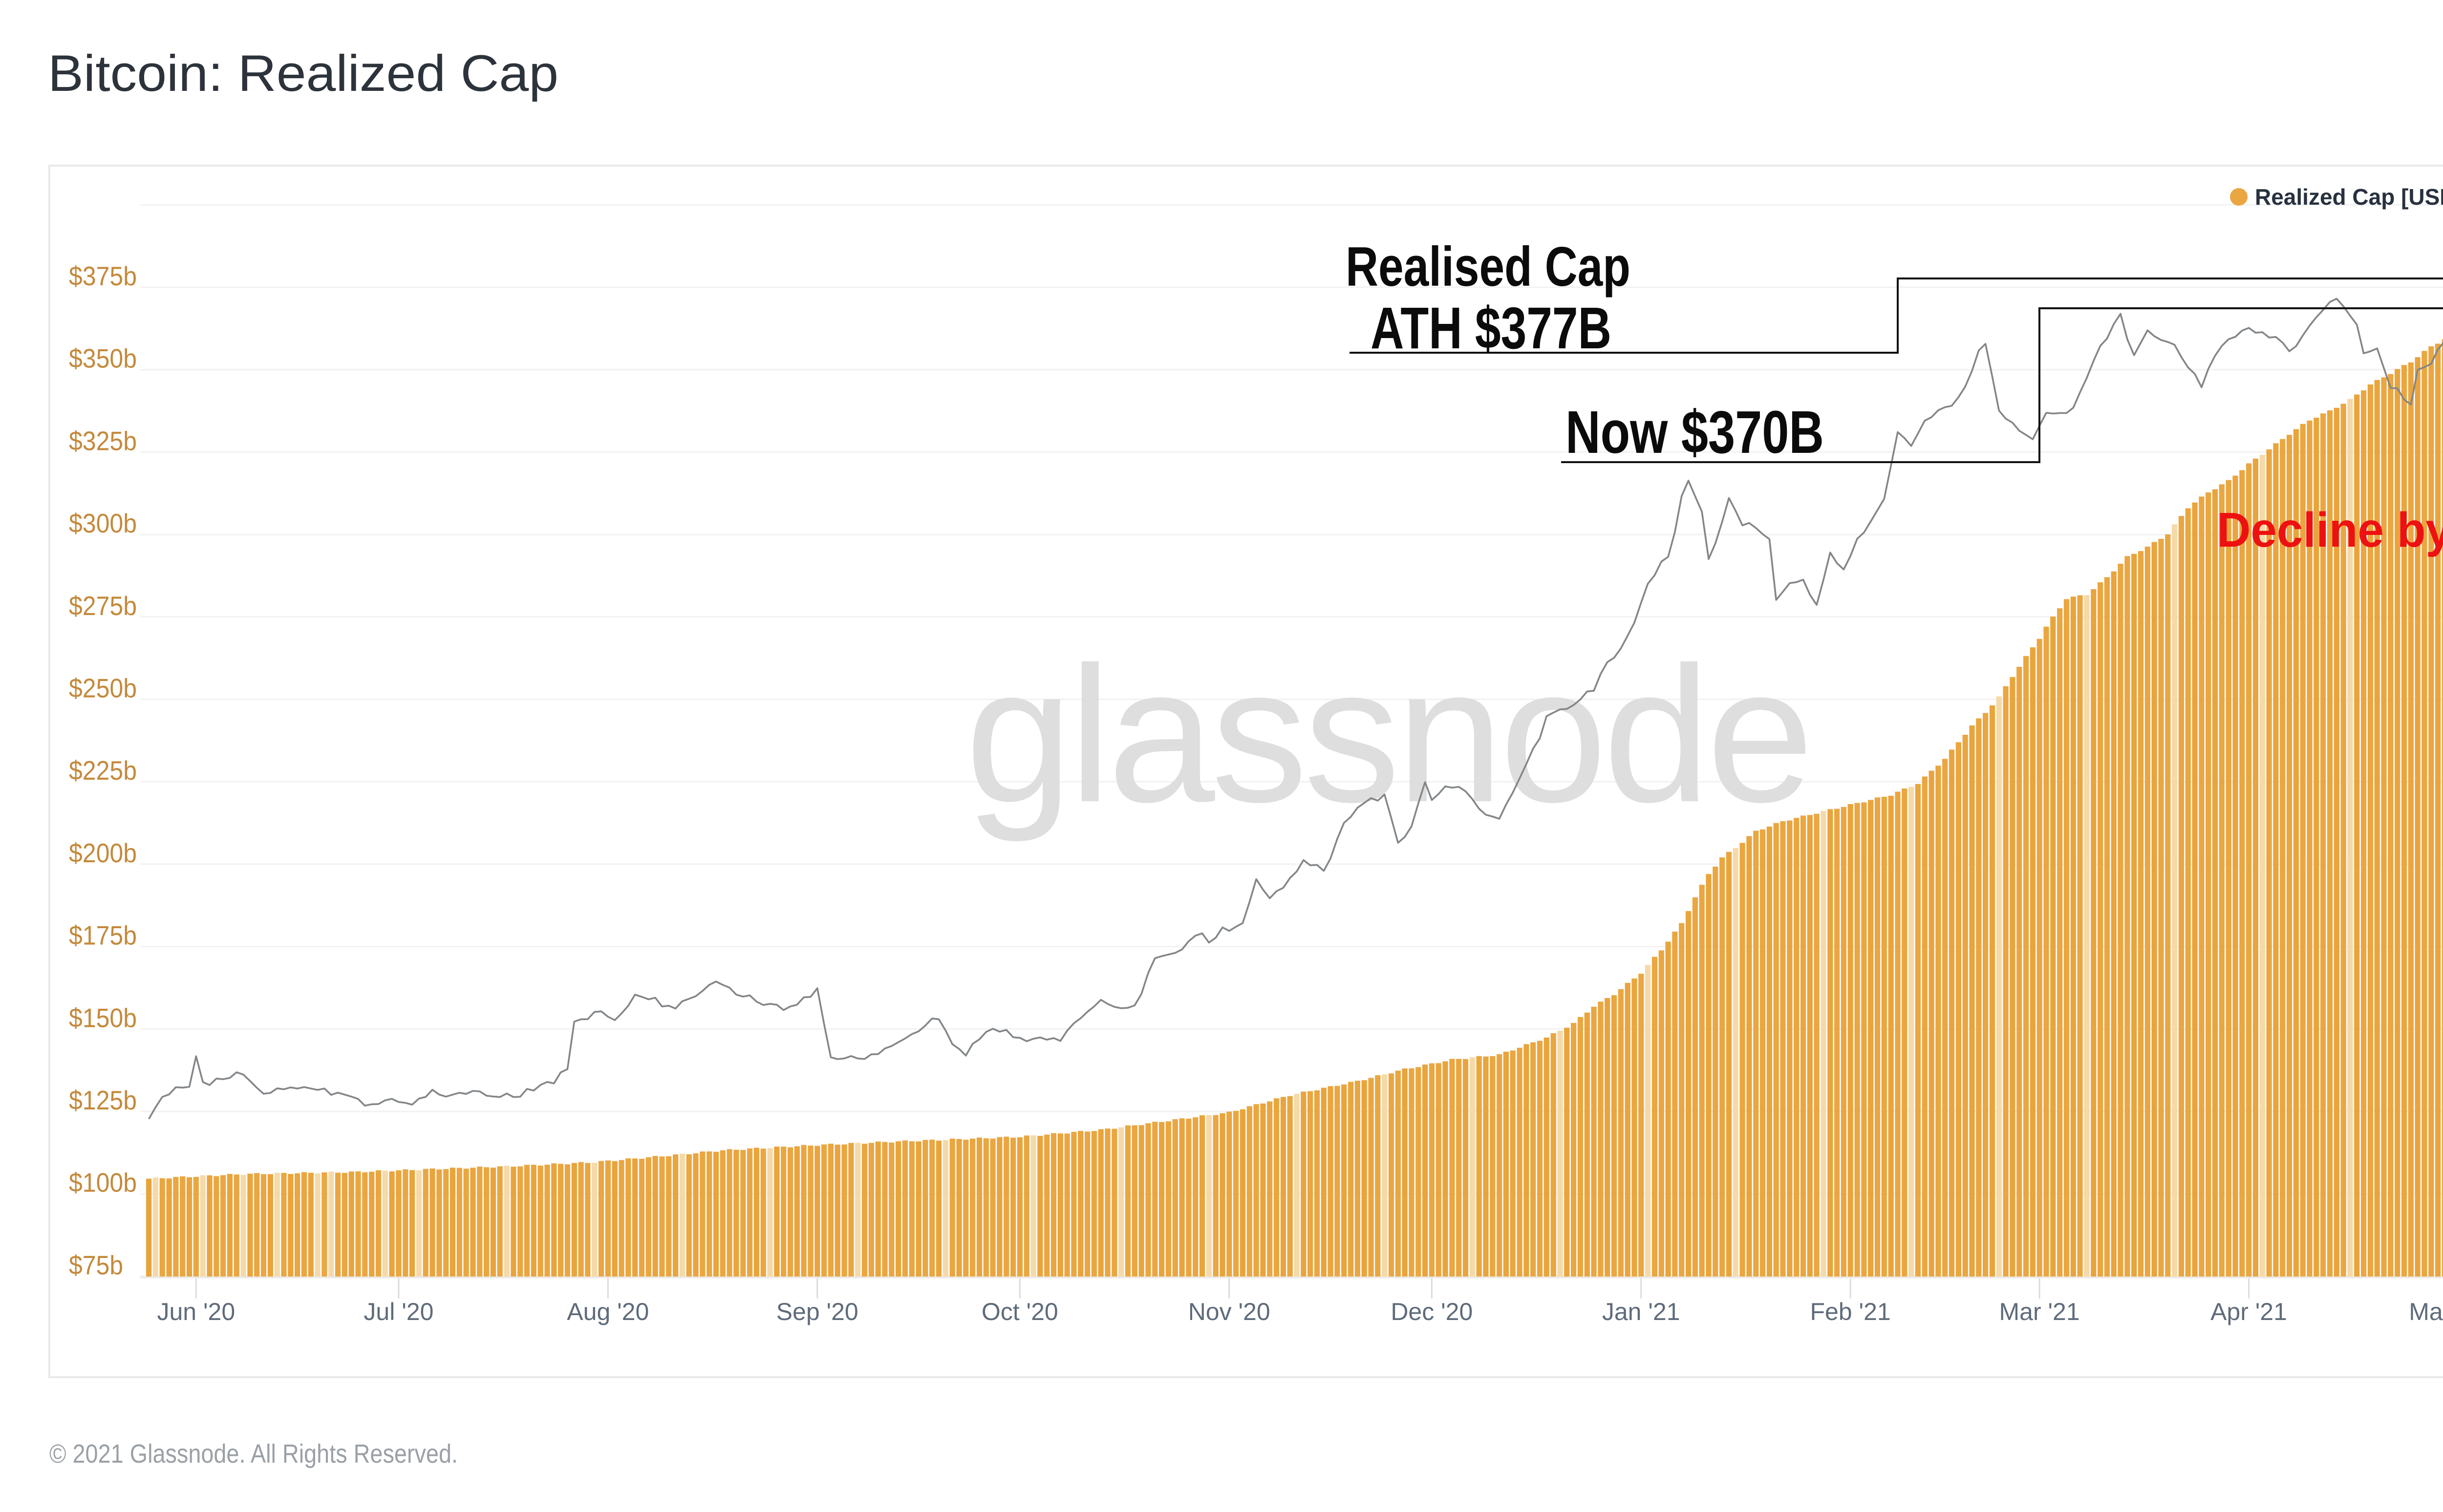 This screenshot has height=1512, width=2443. Describe the element at coordinates (2248, 1311) in the screenshot. I see `svg-text: Apr '21` at that location.